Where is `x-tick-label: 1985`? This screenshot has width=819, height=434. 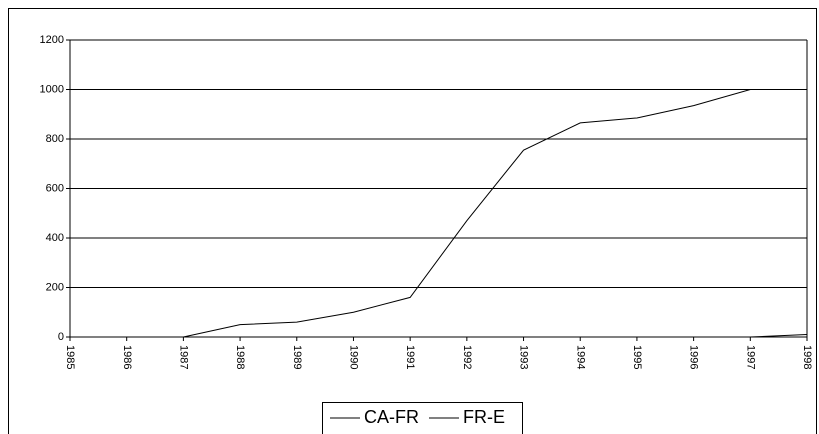 x-tick-label: 1985 is located at coordinates (70, 357).